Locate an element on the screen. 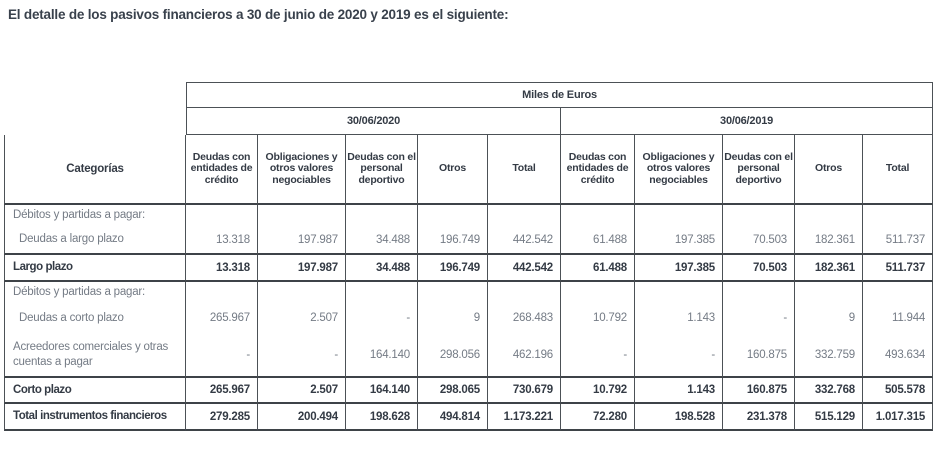 This screenshot has width=940, height=466. value-cell: 268.483 is located at coordinates (524, 318).